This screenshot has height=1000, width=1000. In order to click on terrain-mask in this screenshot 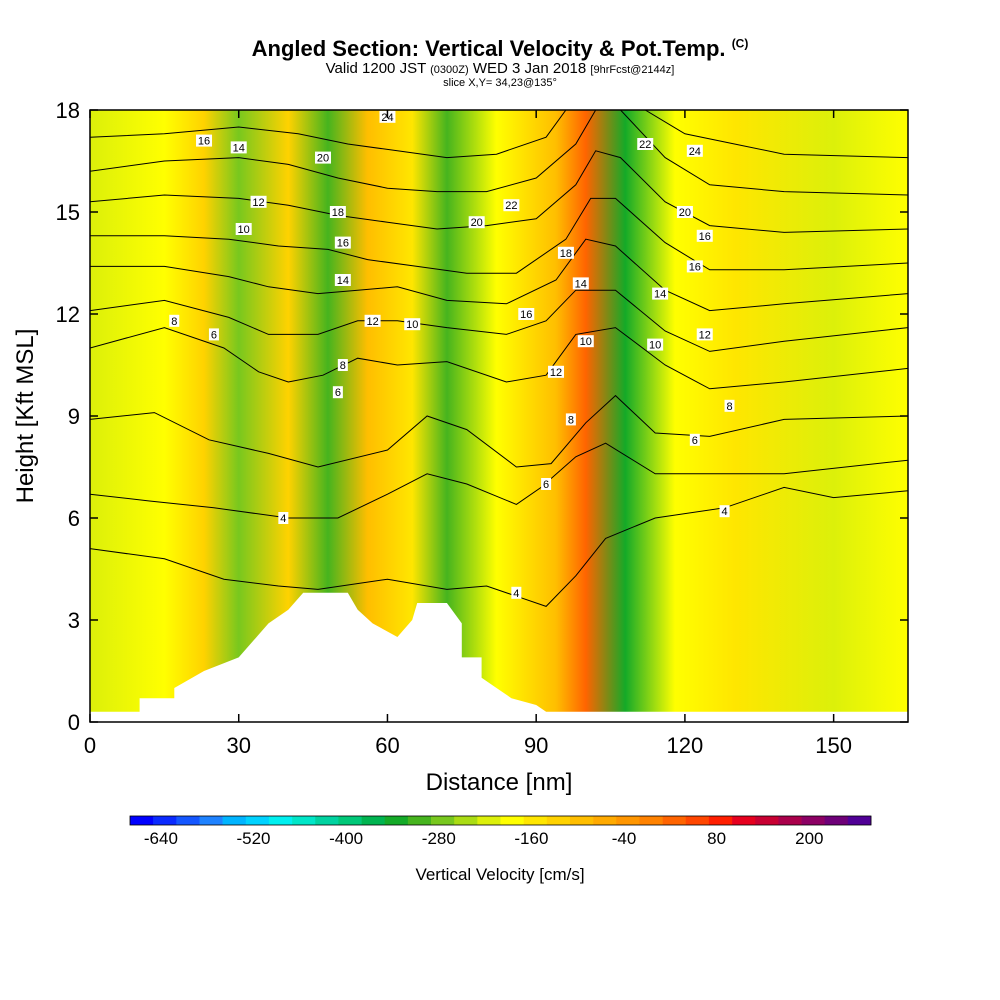, I will do `click(499, 657)`.